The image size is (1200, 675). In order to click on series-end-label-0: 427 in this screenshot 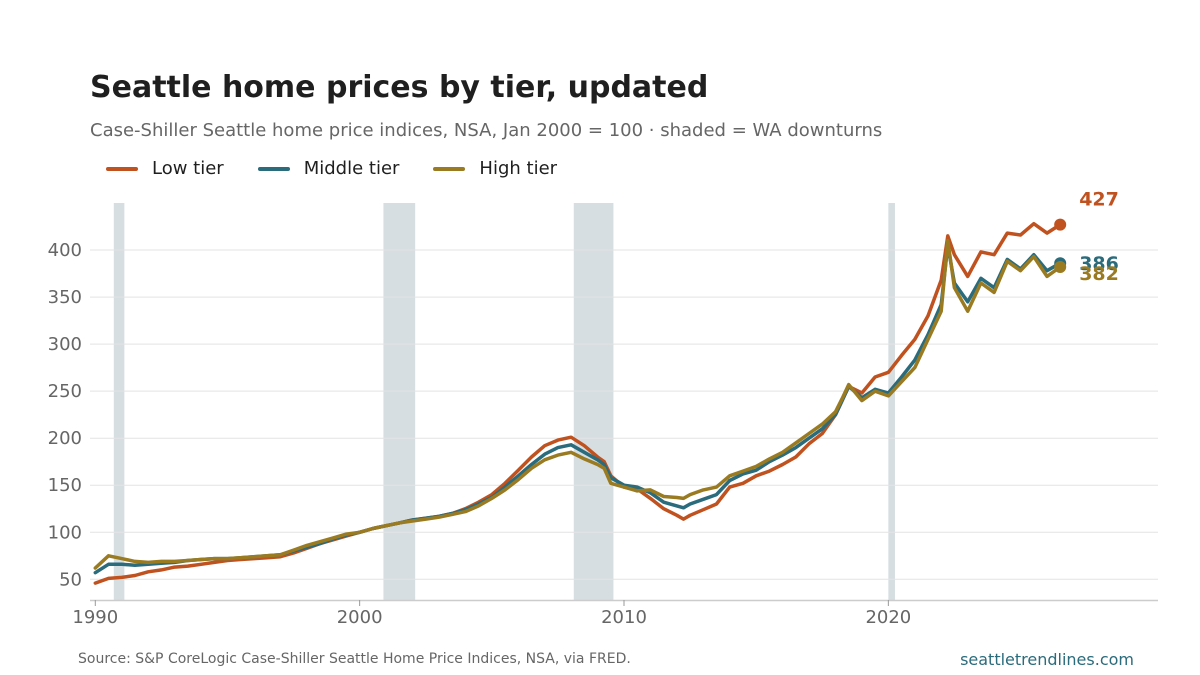, I will do `click(1099, 200)`.